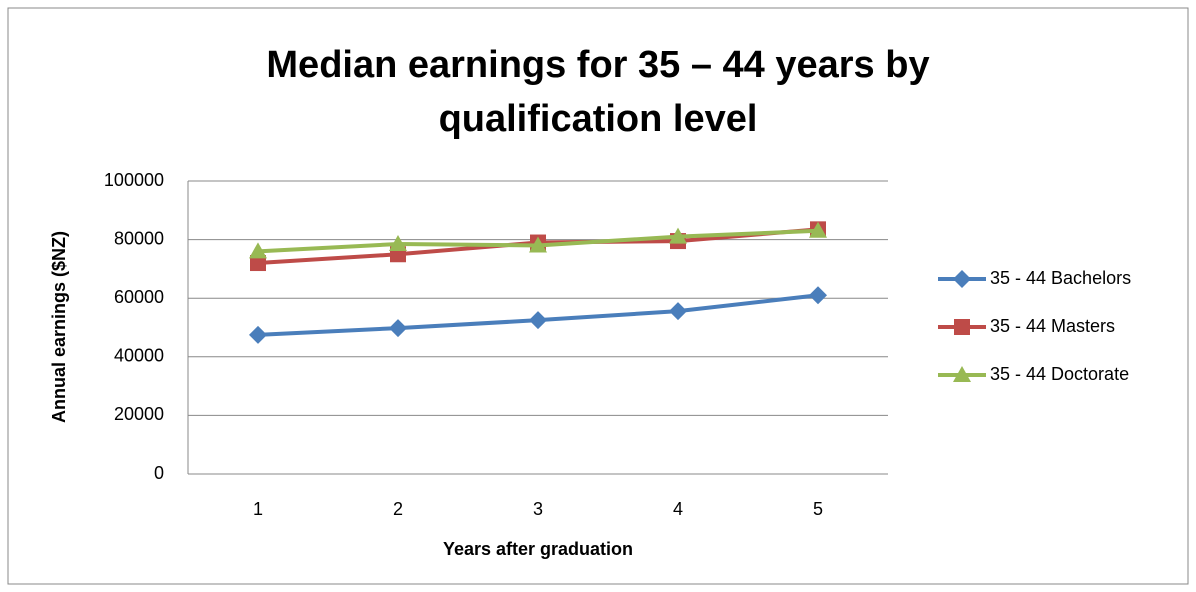  Describe the element at coordinates (1052, 326) in the screenshot. I see `legend-label: 35 - 44 Masters` at that location.